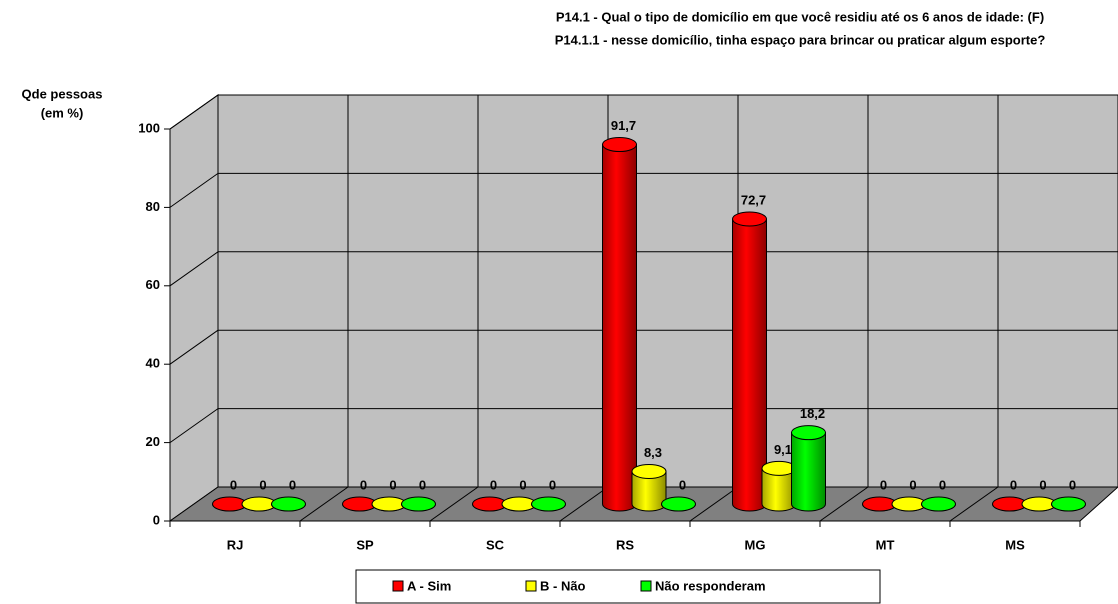 Image resolution: width=1118 pixels, height=604 pixels. I want to click on data-label: 18,2, so click(812, 413).